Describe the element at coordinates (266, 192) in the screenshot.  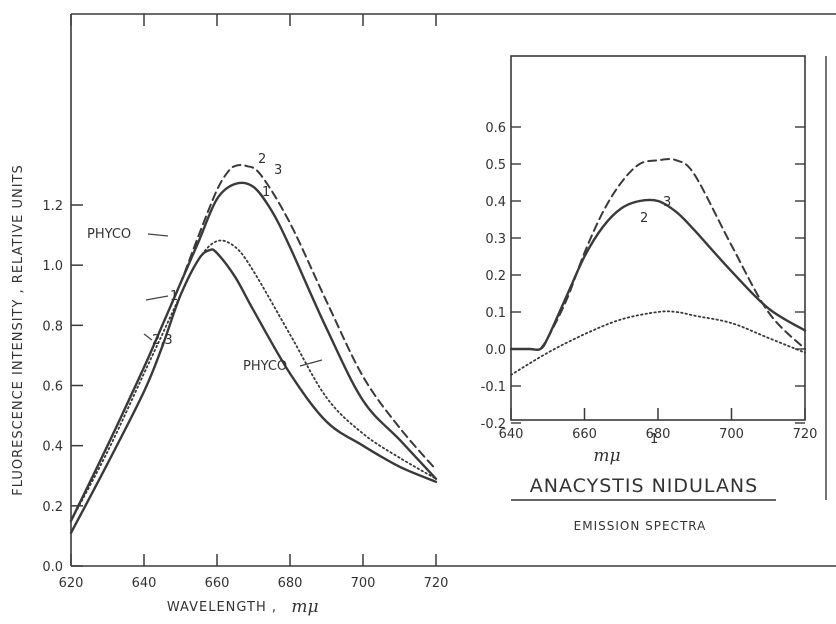
I see `annotation-curve-1-right: 1` at that location.